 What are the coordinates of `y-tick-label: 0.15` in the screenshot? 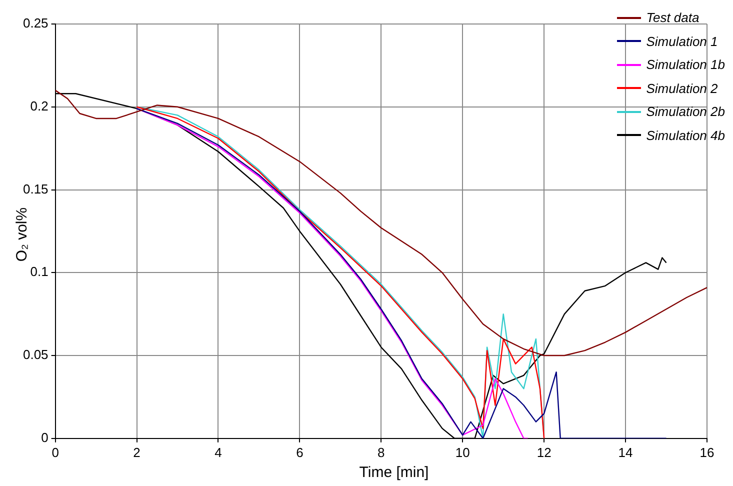 It's located at (35, 188).